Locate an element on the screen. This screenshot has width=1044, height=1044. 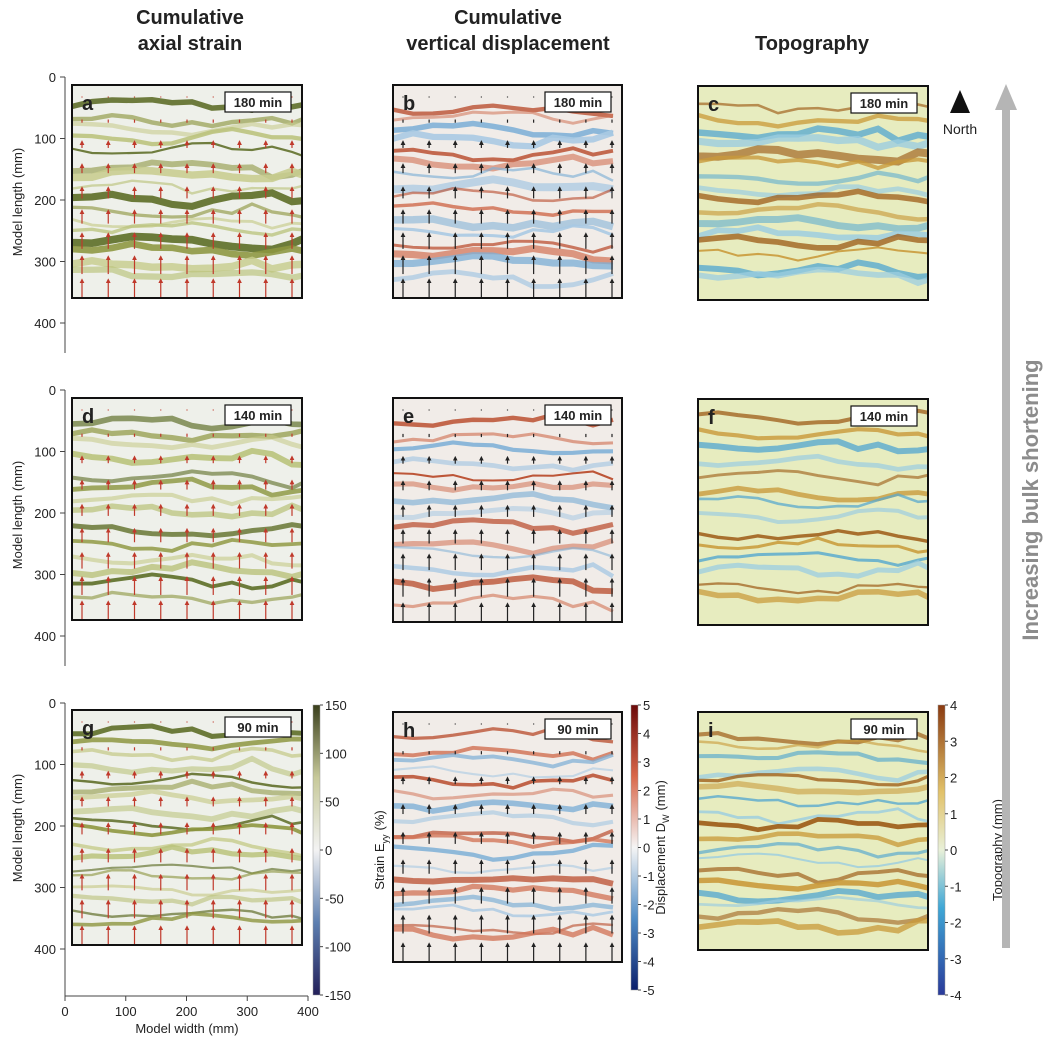
colorbar-label-unit: (mm) is located at coordinates (660, 795).